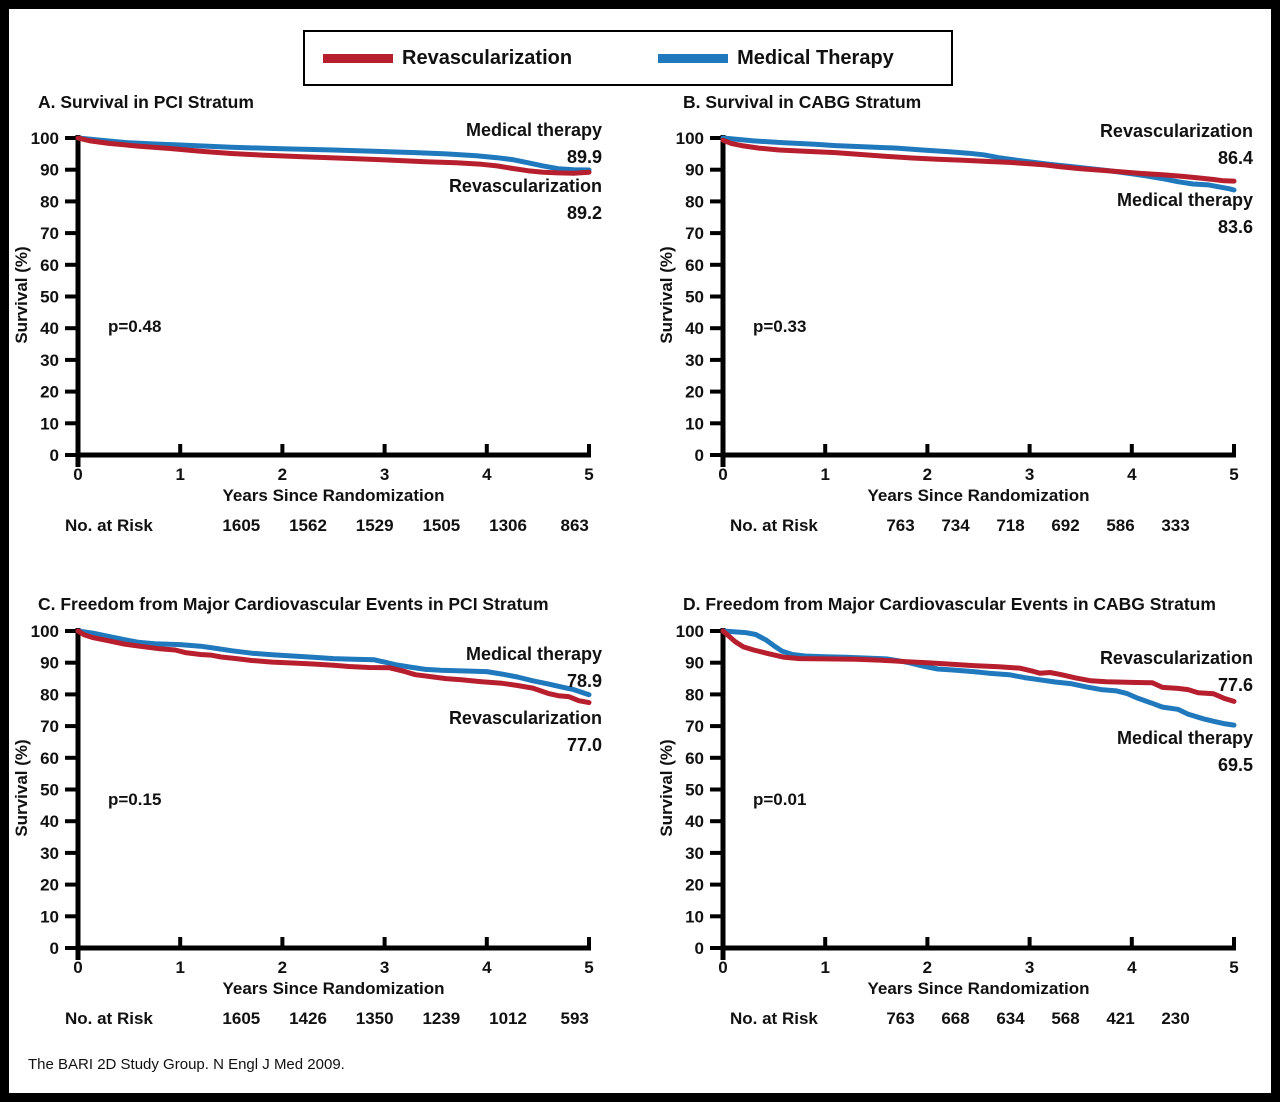  Describe the element at coordinates (1185, 214) in the screenshot. I see `curve-annotation: Medical therapy 83.6` at that location.